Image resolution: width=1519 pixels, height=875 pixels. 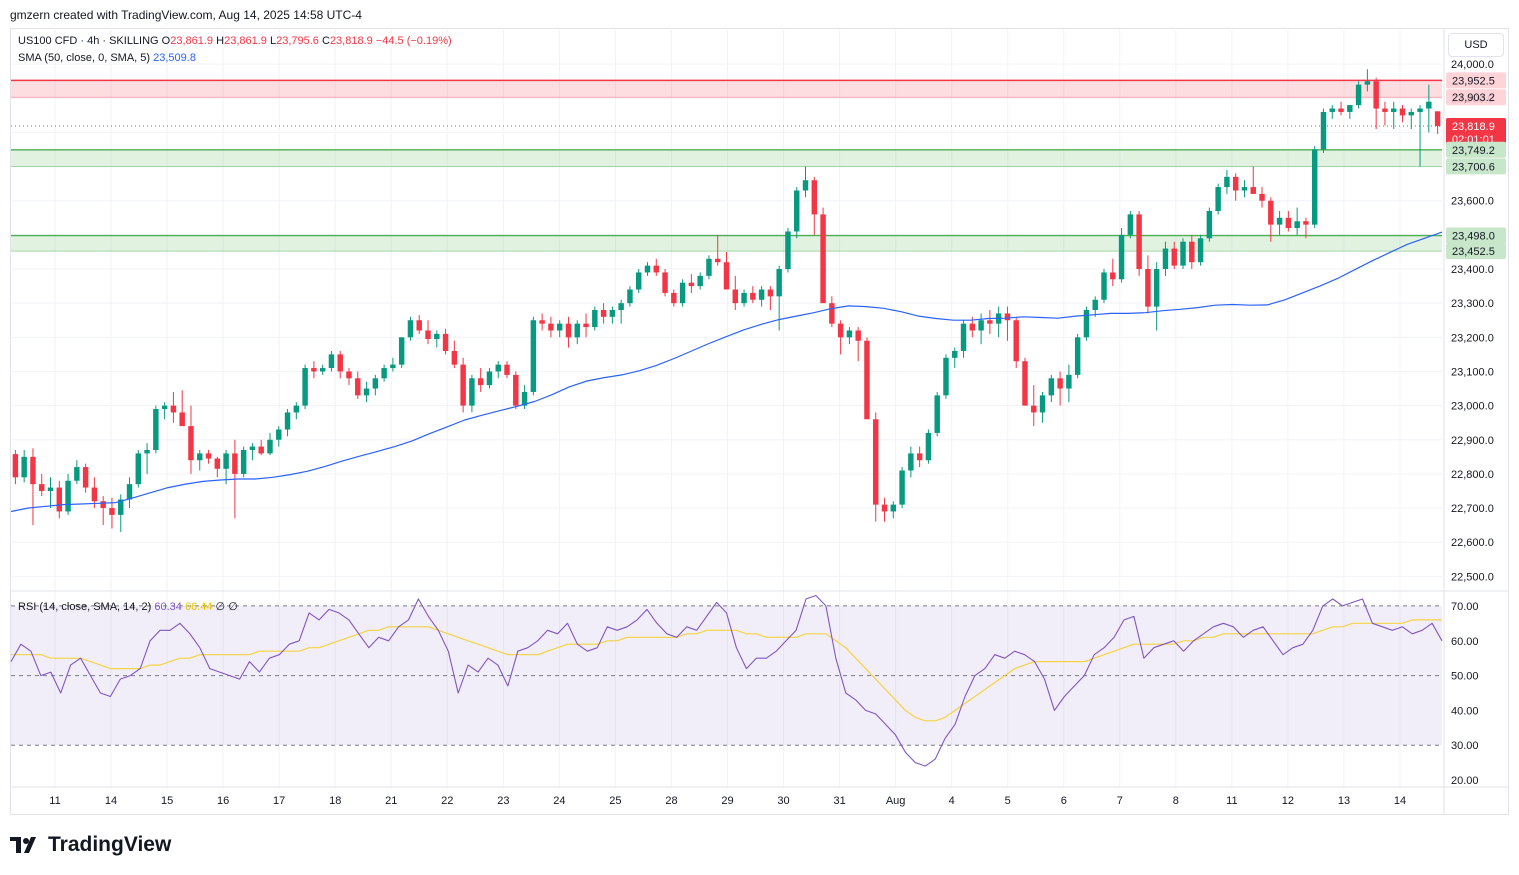 I want to click on price-tick-label: 23,400.0, so click(x=1472, y=270).